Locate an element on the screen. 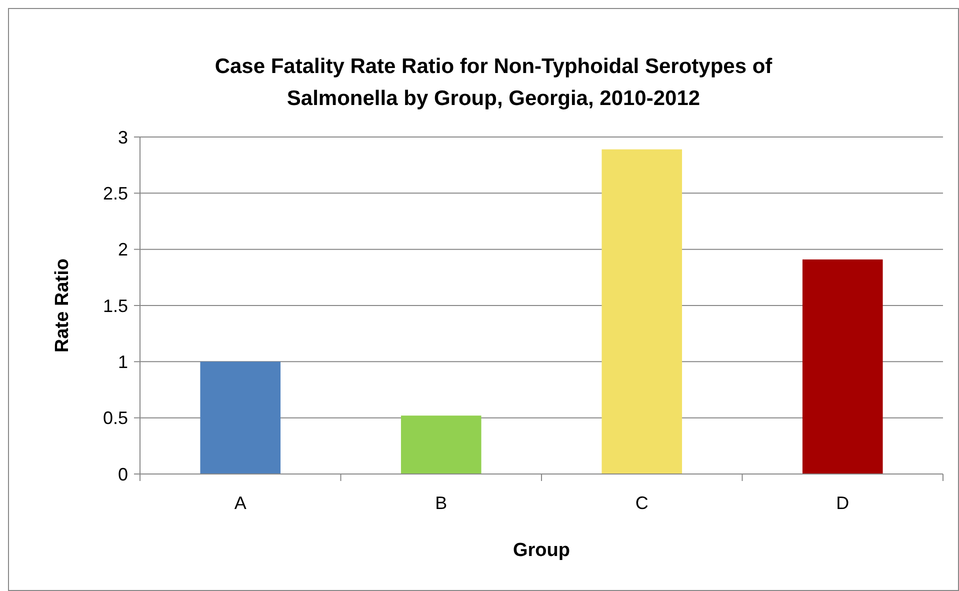 The width and height of the screenshot is (959, 591). y-axis-title: Rate Ratio is located at coordinates (62, 305).